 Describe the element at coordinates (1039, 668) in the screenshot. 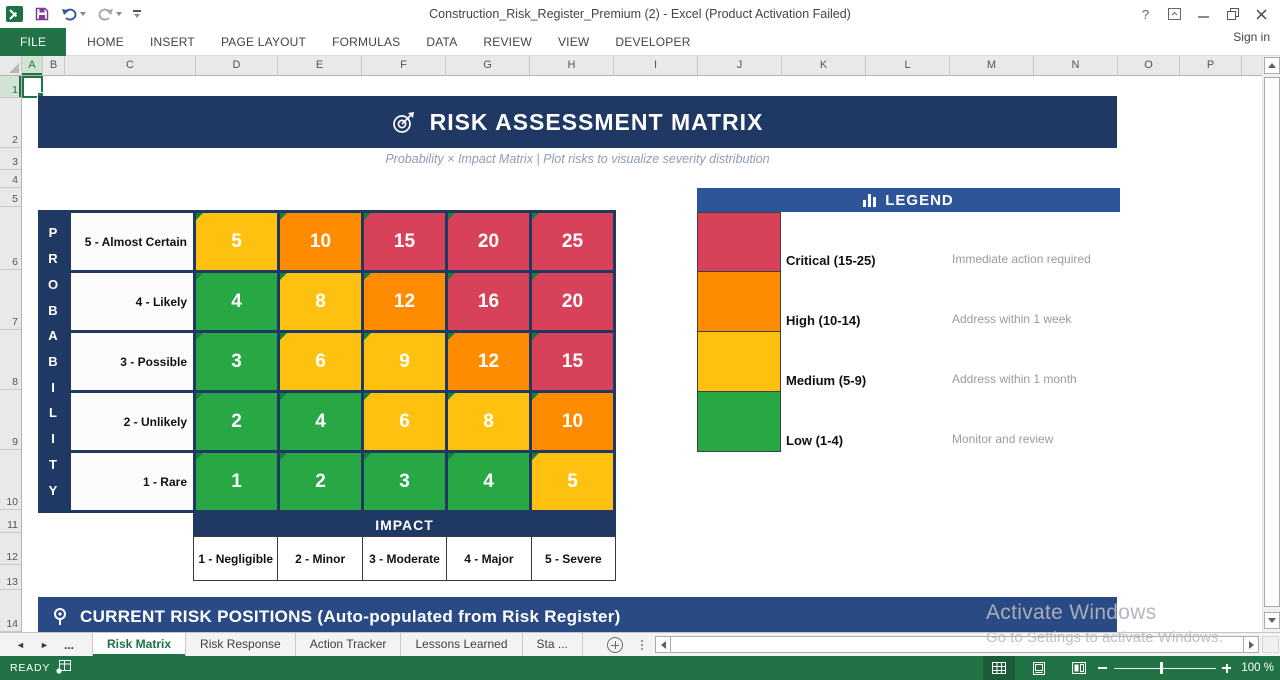

I see `page-layout-view-button` at that location.